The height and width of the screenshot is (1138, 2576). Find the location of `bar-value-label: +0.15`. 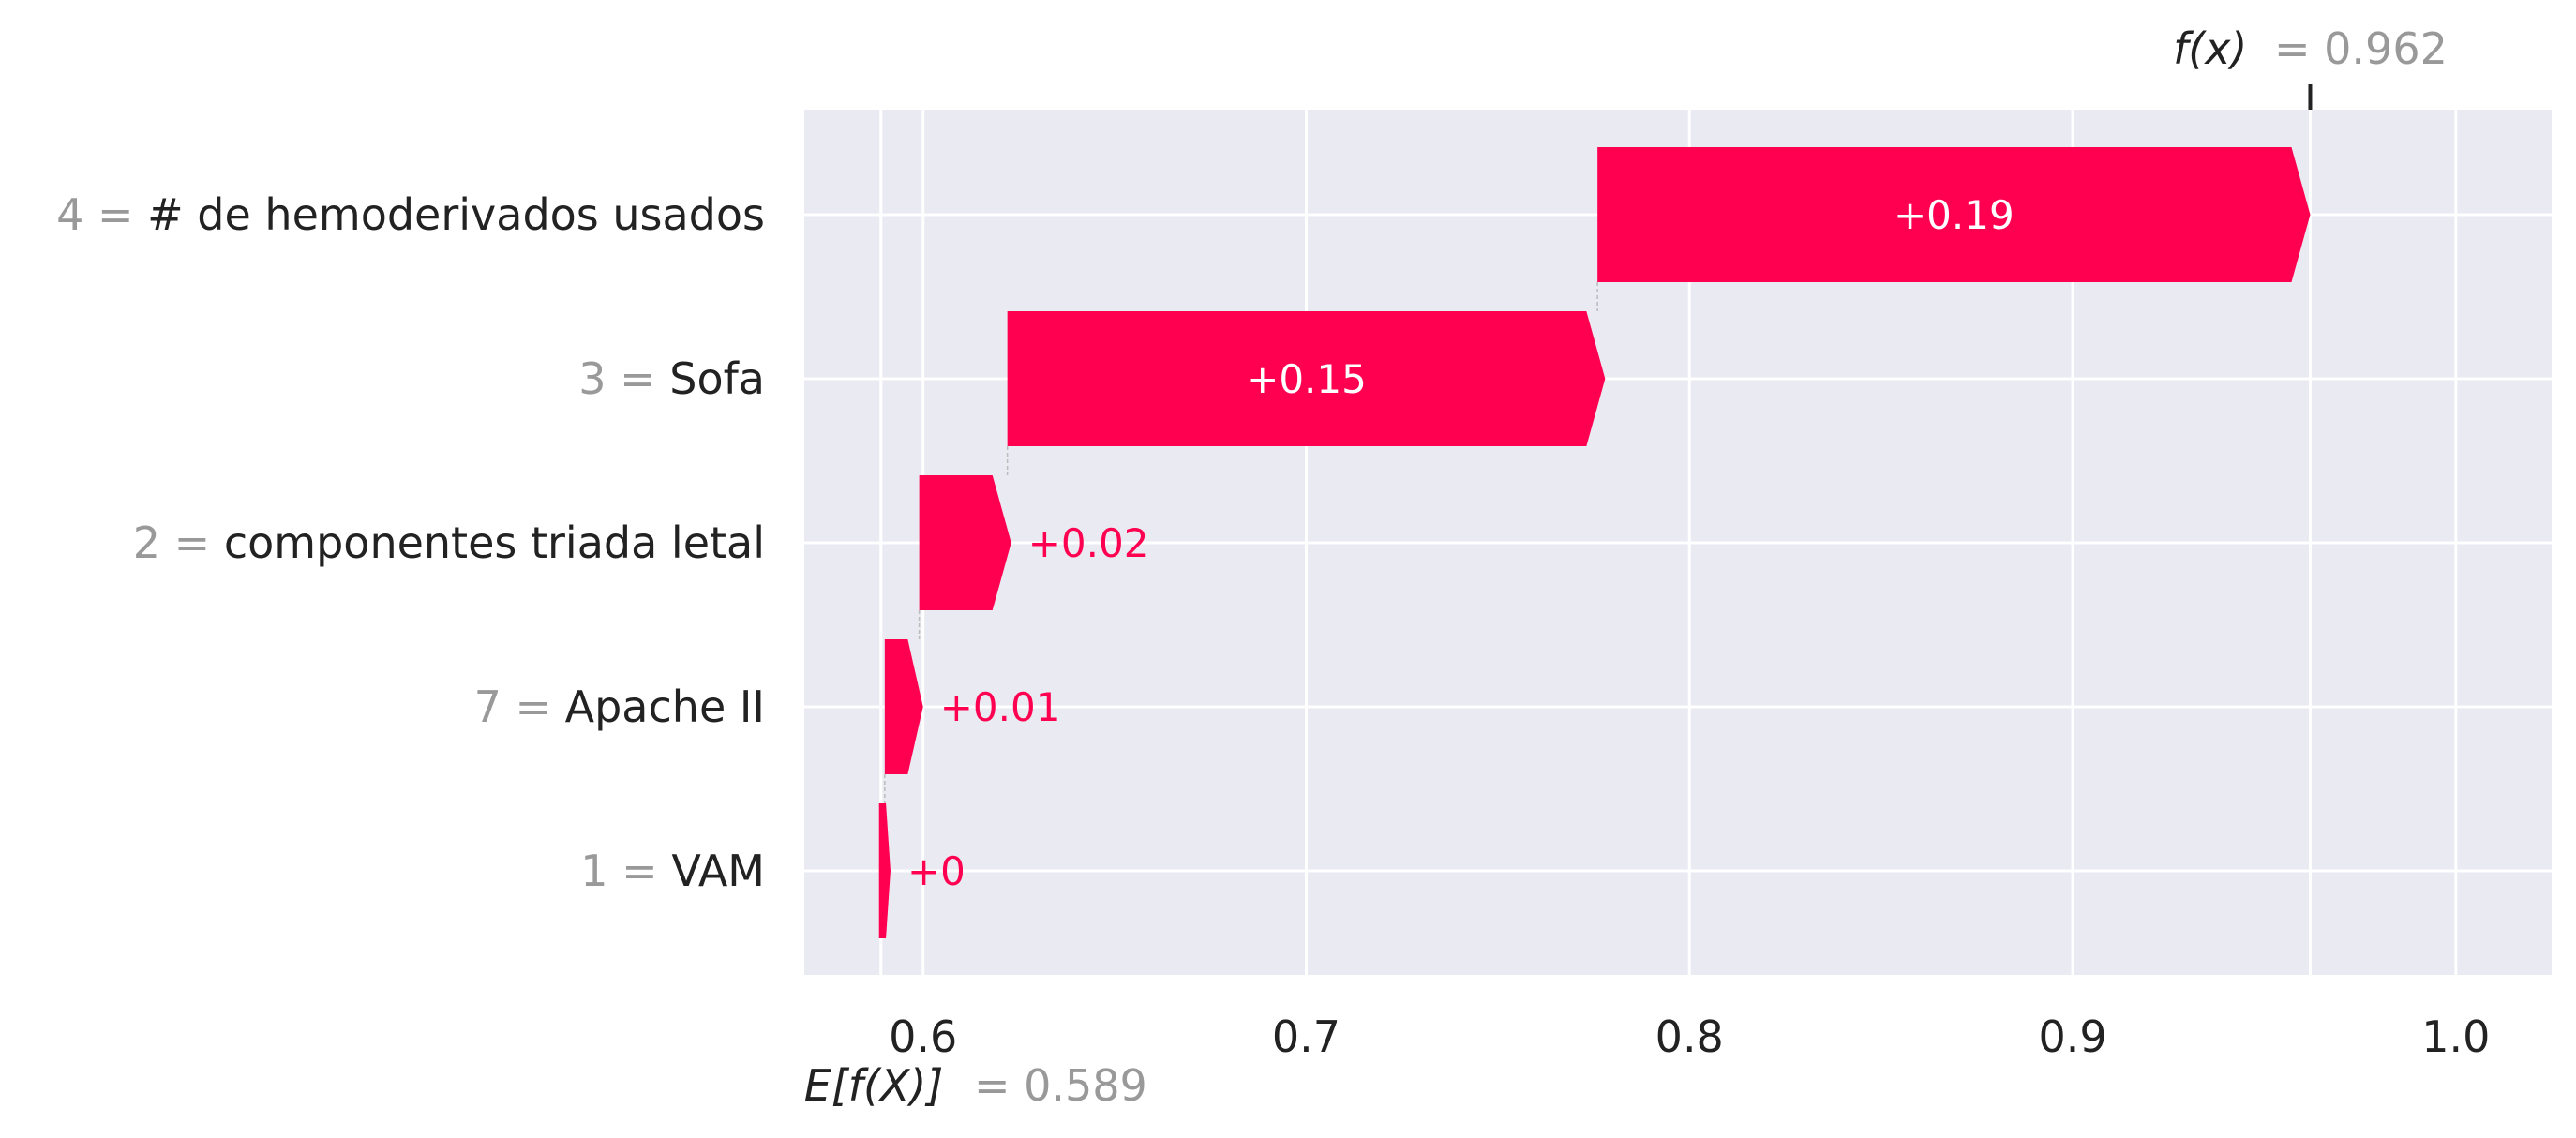

bar-value-label: +0.15 is located at coordinates (1307, 379).